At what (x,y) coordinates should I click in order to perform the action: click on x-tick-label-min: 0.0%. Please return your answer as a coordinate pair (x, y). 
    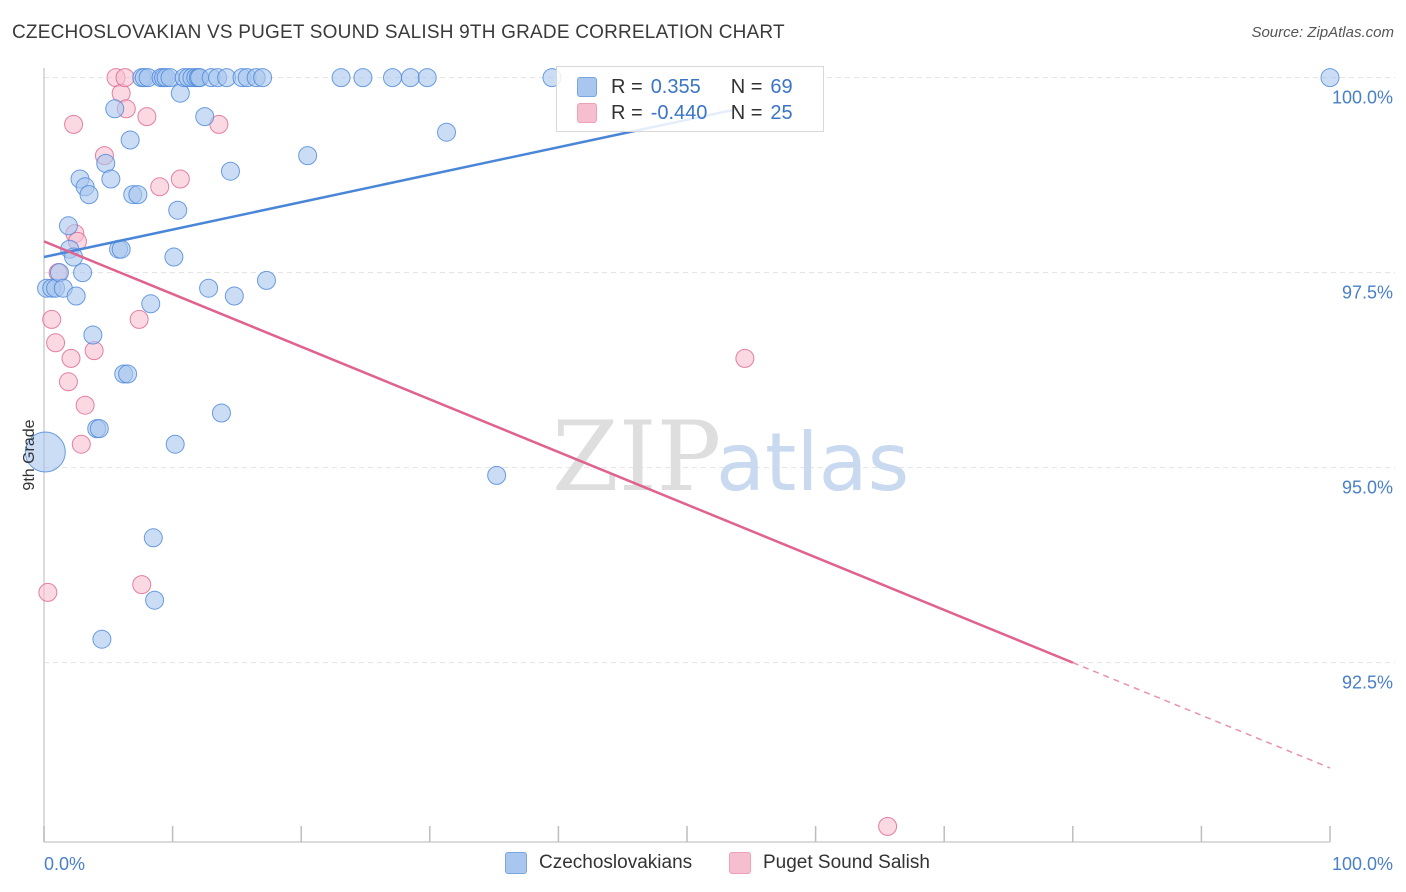
    Looking at the image, I should click on (64, 864).